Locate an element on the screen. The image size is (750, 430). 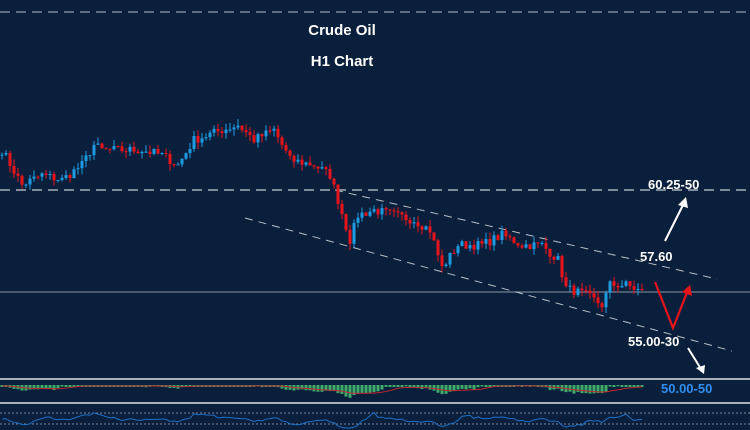
macd-signal-line is located at coordinates (322, 389).